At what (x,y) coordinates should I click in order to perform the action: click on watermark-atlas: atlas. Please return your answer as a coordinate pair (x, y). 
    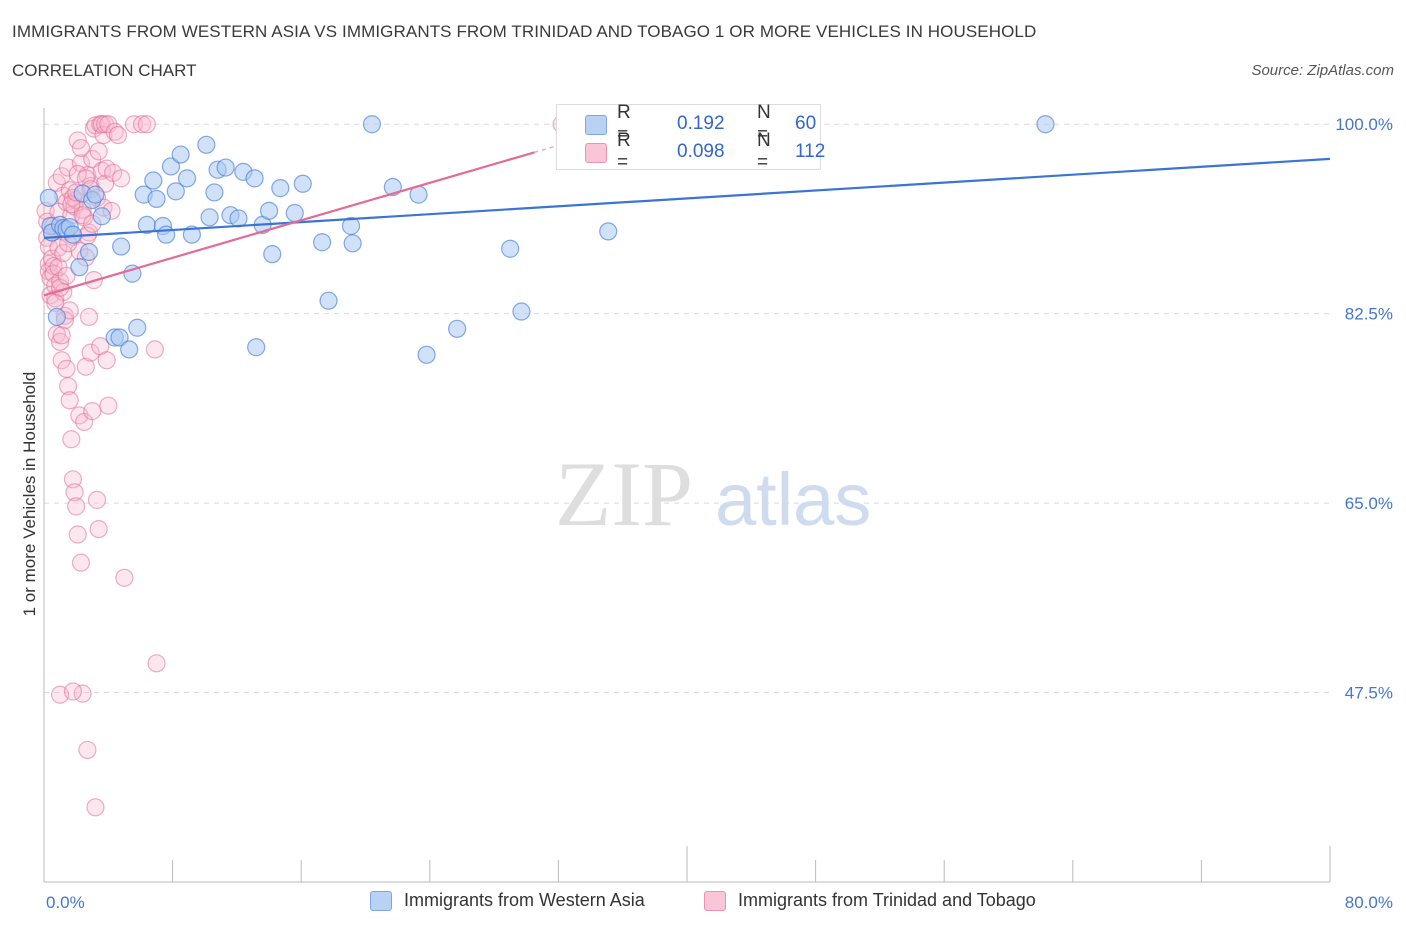
    Looking at the image, I should click on (793, 499).